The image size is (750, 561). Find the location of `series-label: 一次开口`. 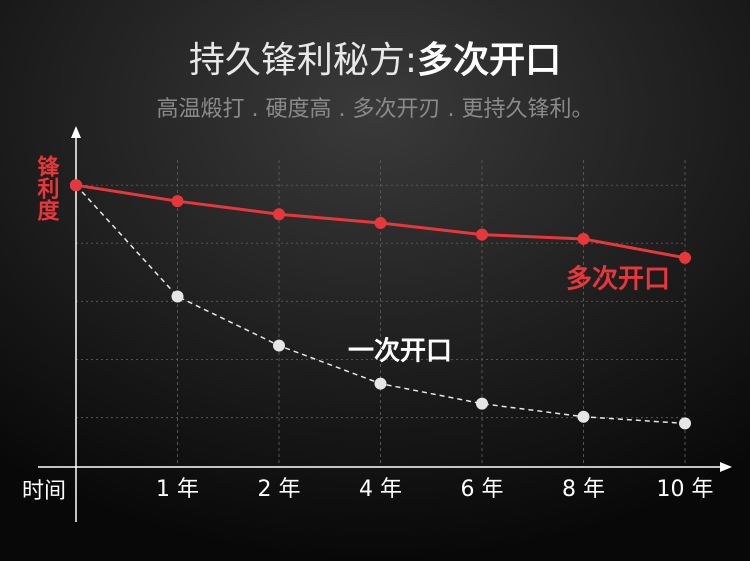

series-label: 一次开口 is located at coordinates (400, 352).